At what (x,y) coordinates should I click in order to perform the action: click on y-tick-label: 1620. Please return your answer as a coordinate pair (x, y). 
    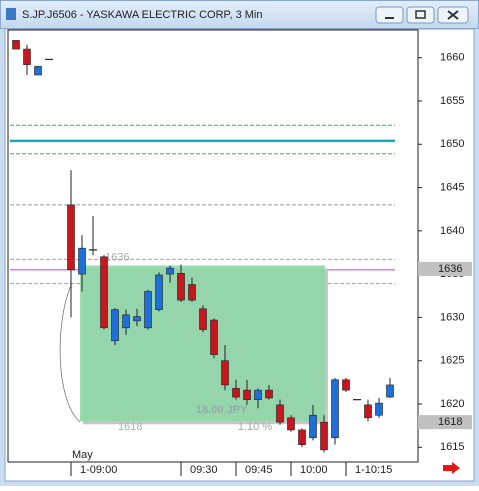
    Looking at the image, I should click on (452, 404).